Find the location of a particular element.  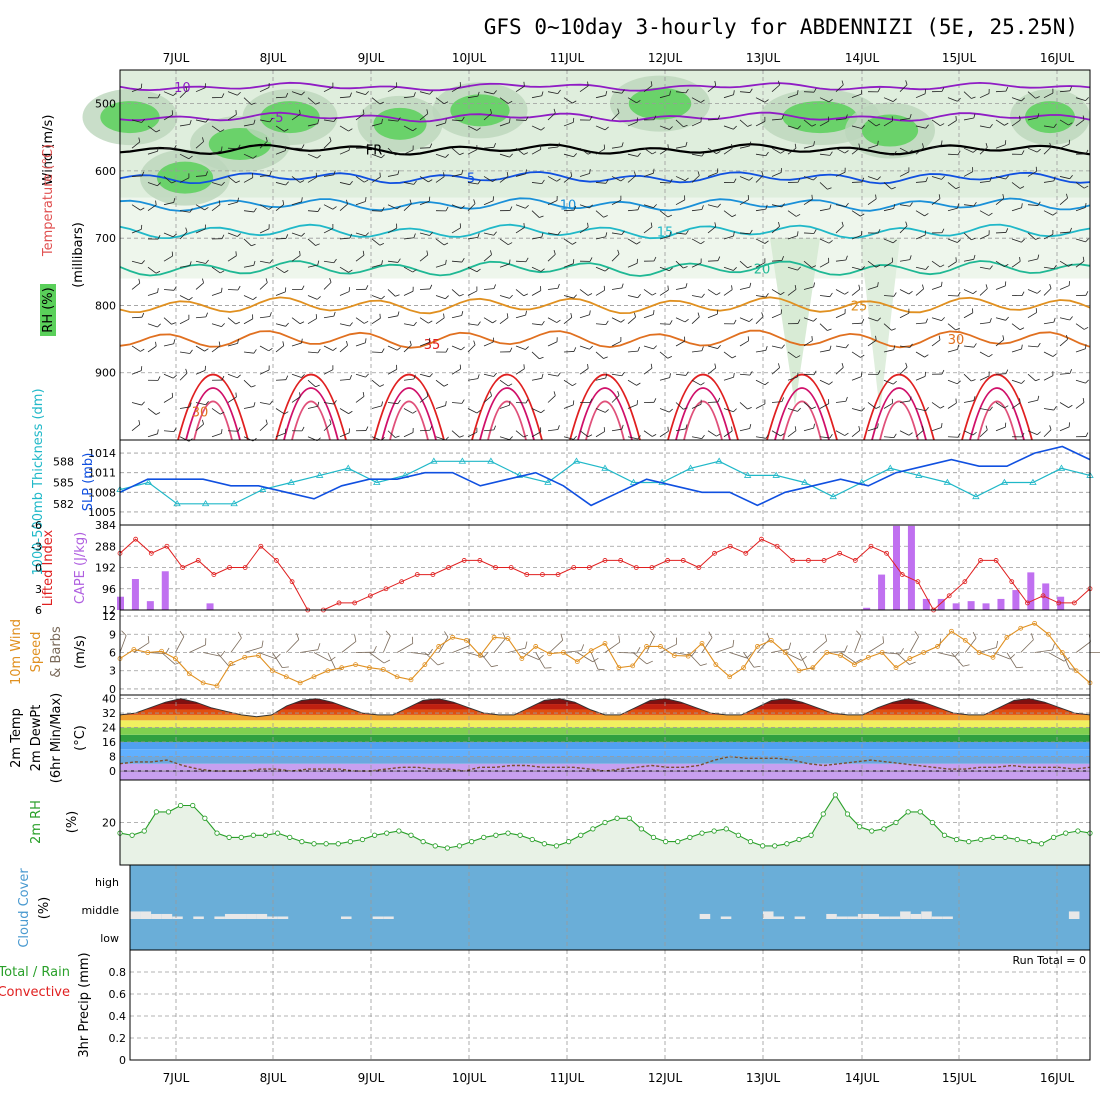

temp-tick-label: 16 is located at coordinates (109, 742).